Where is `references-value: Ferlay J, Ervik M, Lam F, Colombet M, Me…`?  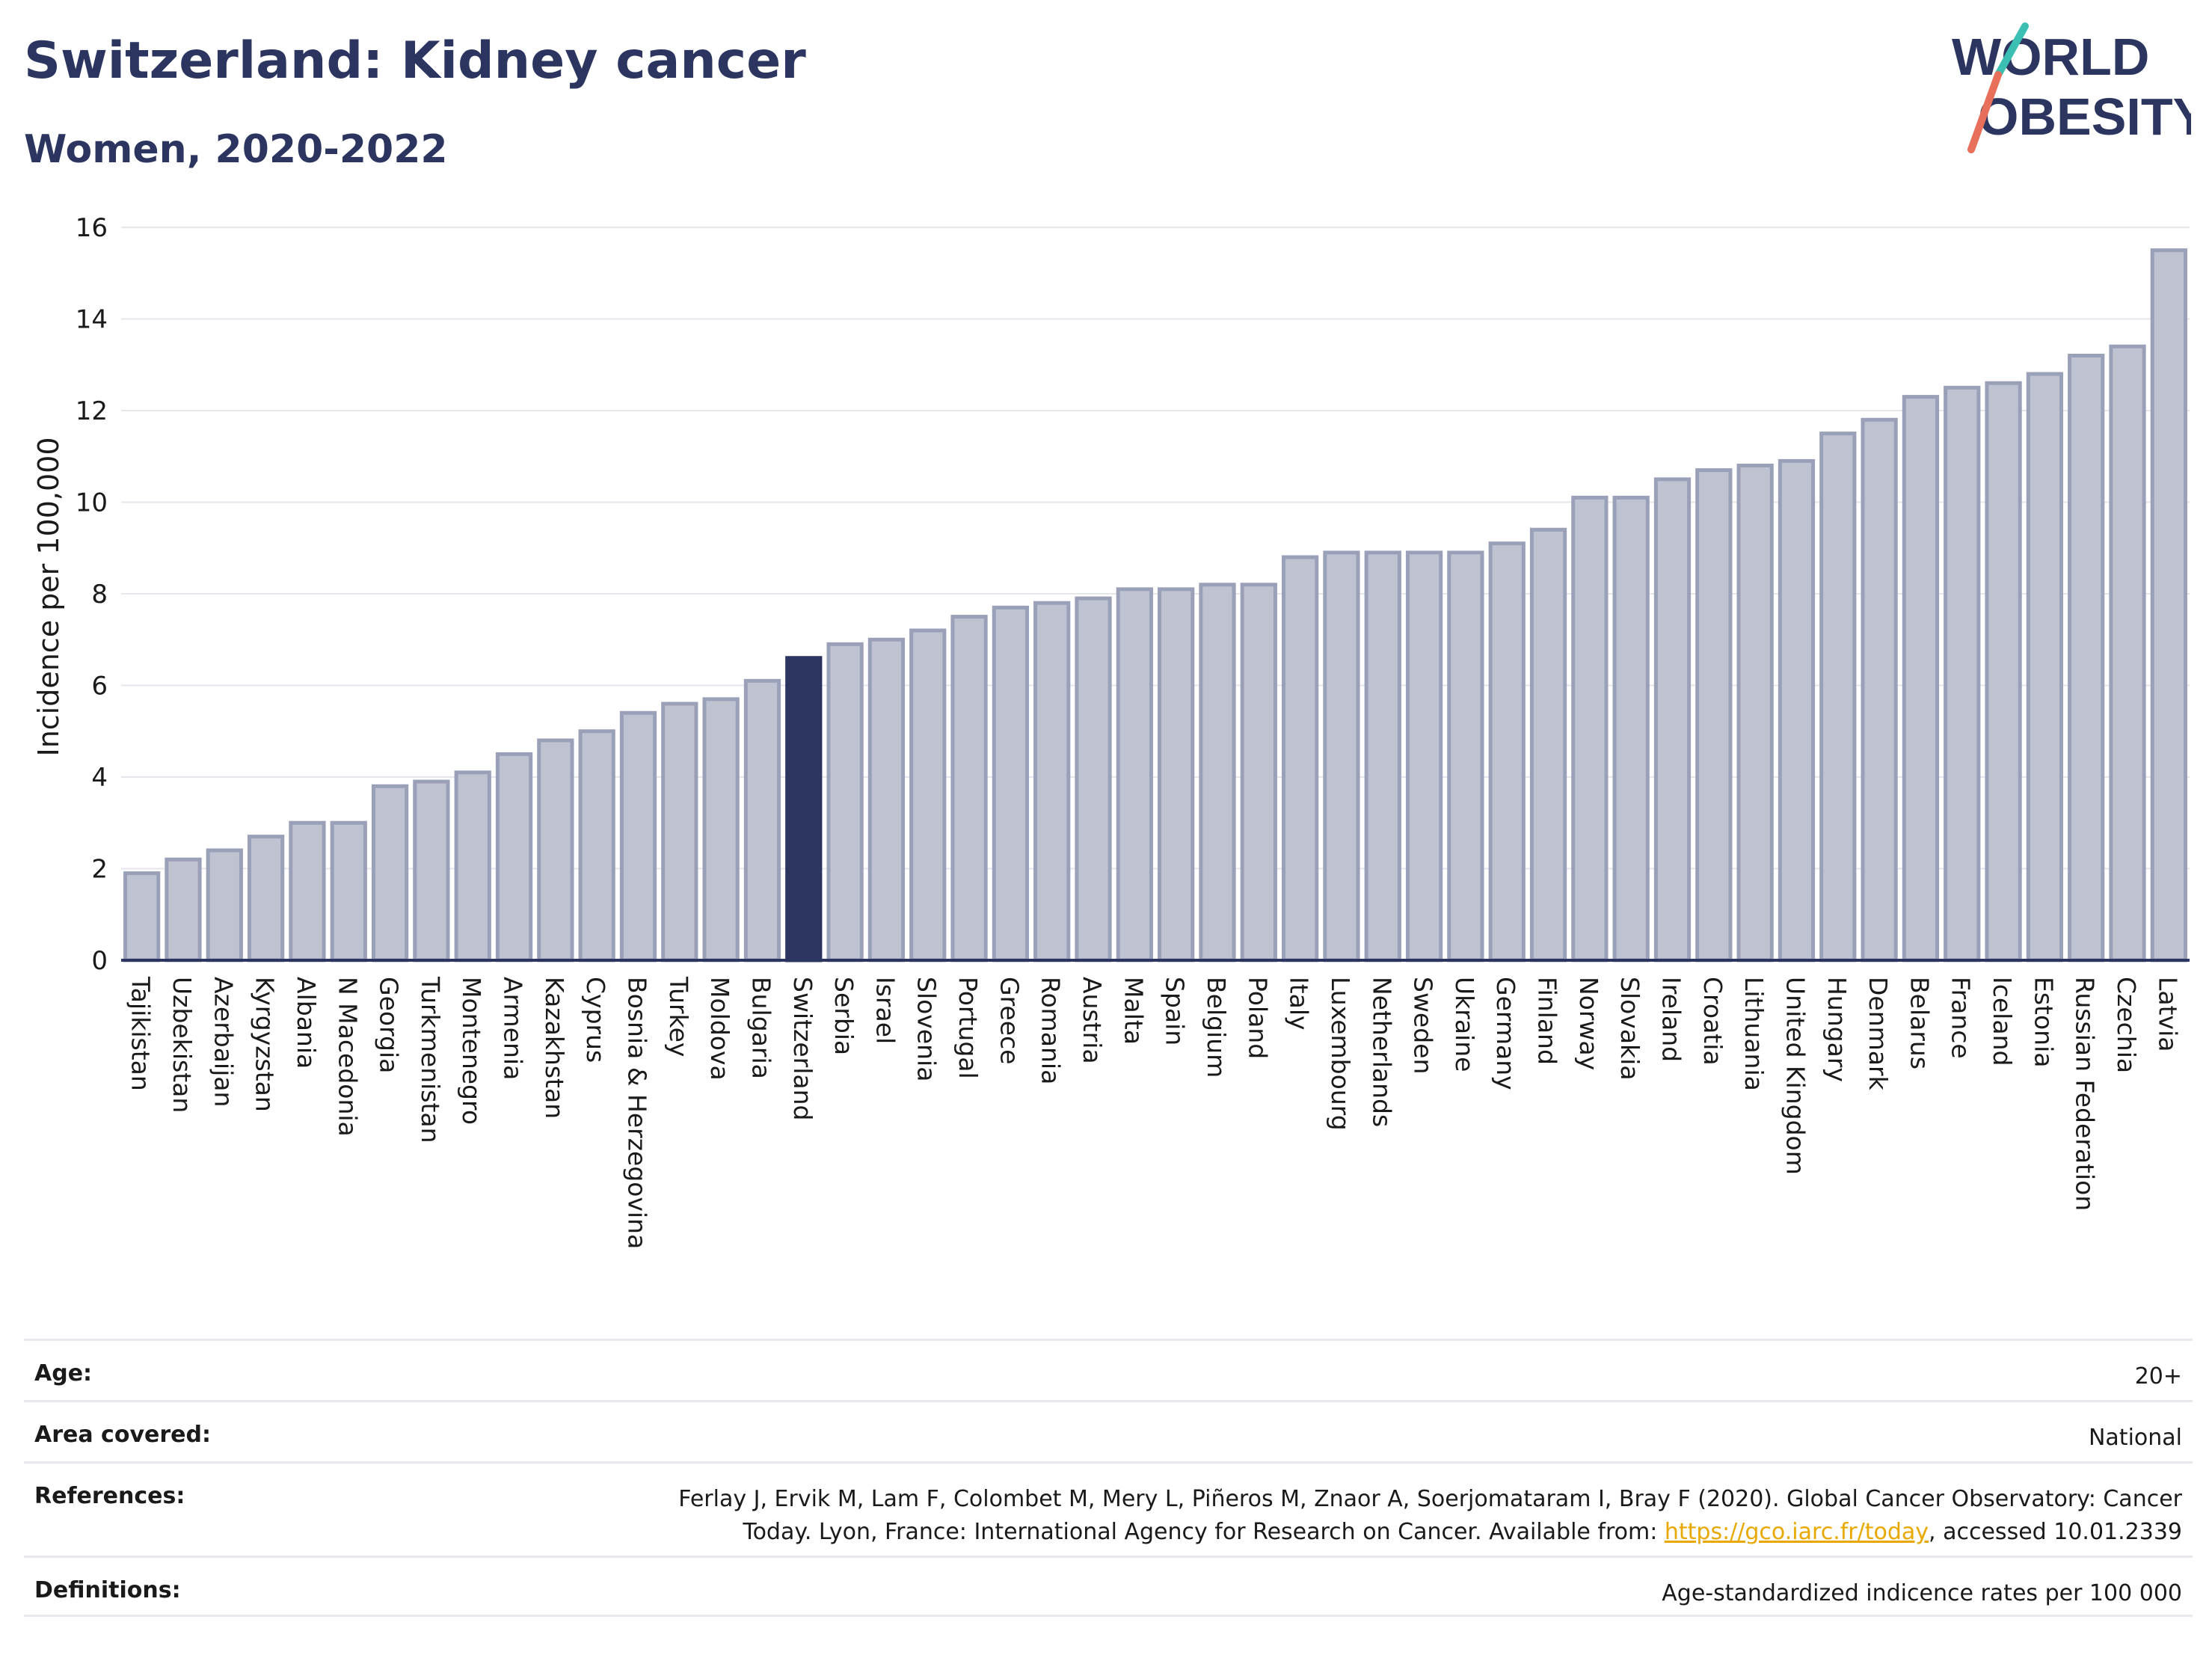
references-value: Ferlay J, Ervik M, Lam F, Colombet M, Me… is located at coordinates (1430, 1516).